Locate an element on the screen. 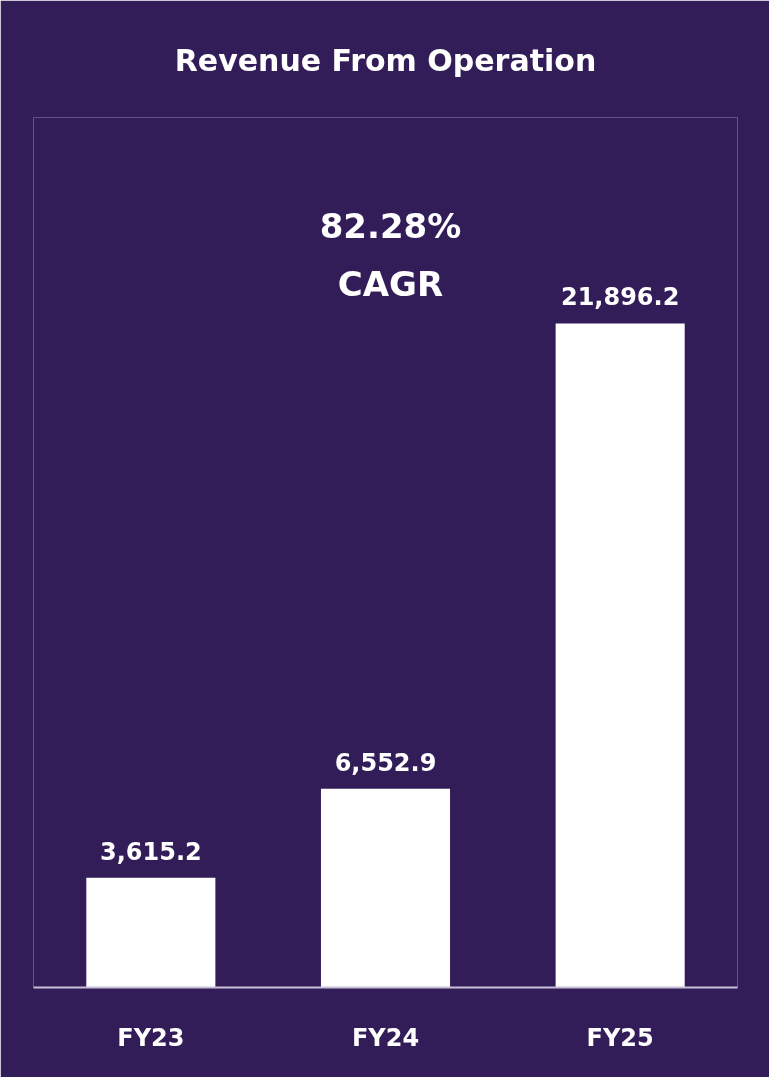 The image size is (769, 1077). text: 82.28% CAGR is located at coordinates (390, 254).